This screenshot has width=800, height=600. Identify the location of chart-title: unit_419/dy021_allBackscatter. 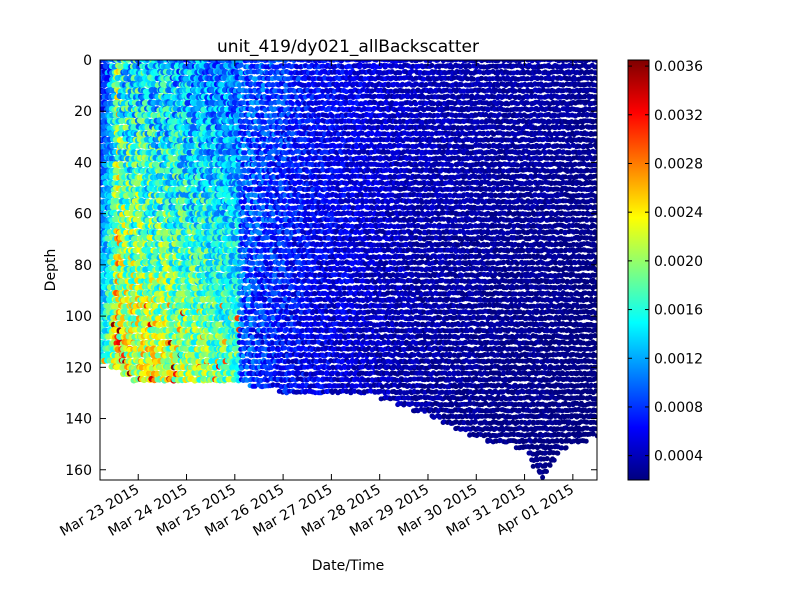
(348, 47).